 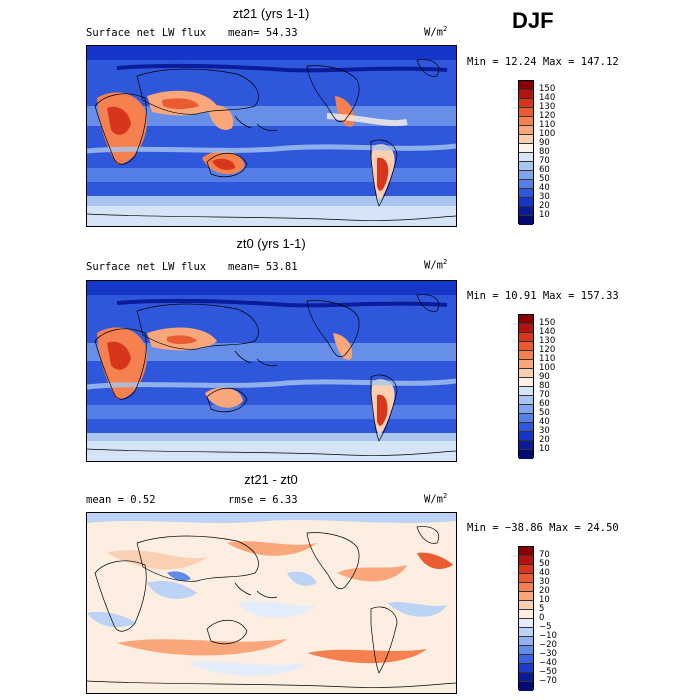 I want to click on panel-2-min-max: Min = 10.91 Max = 157.33, so click(x=543, y=296).